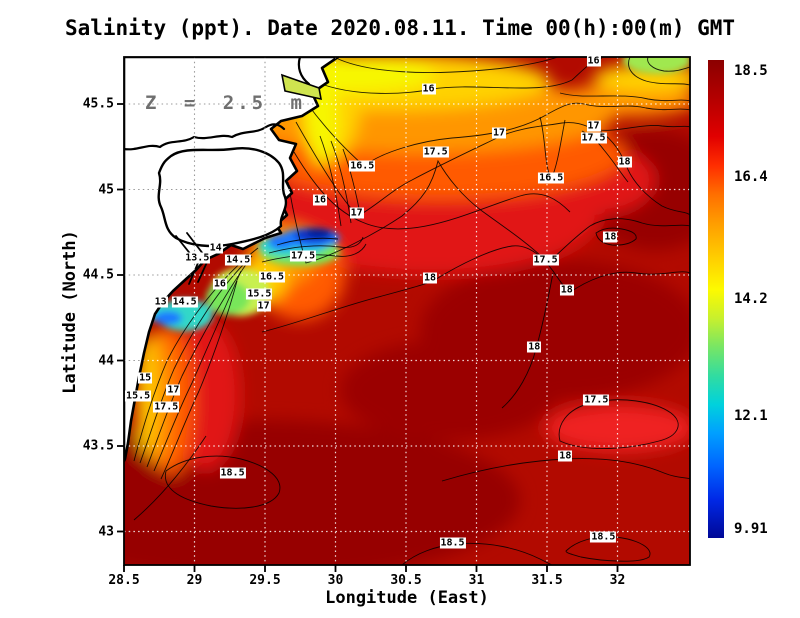 The height and width of the screenshot is (618, 800). What do you see at coordinates (301, 87) in the screenshot?
I see `lagoon-water-strip` at bounding box center [301, 87].